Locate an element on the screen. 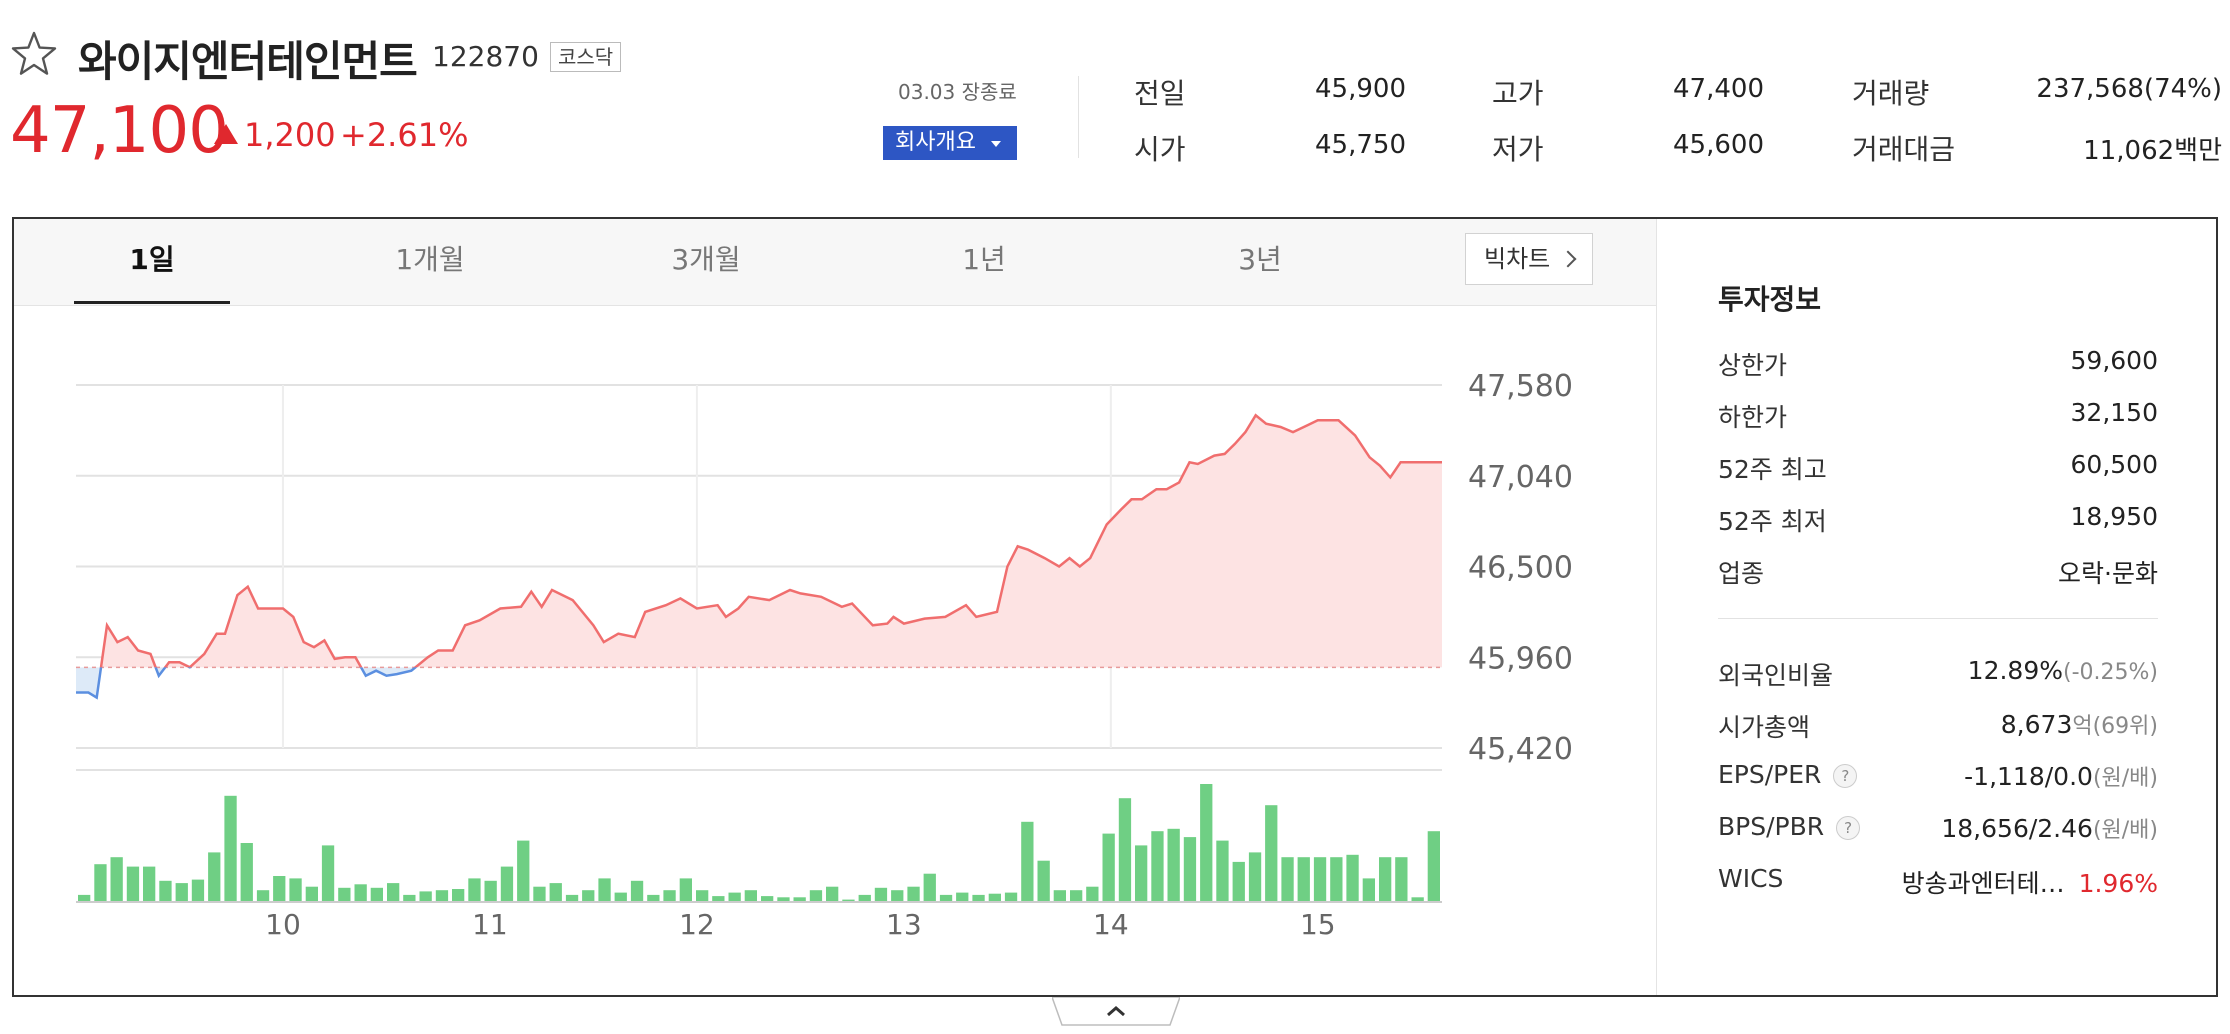 The height and width of the screenshot is (1034, 2230). eps-per-unit: (원/배) is located at coordinates (2125, 778).